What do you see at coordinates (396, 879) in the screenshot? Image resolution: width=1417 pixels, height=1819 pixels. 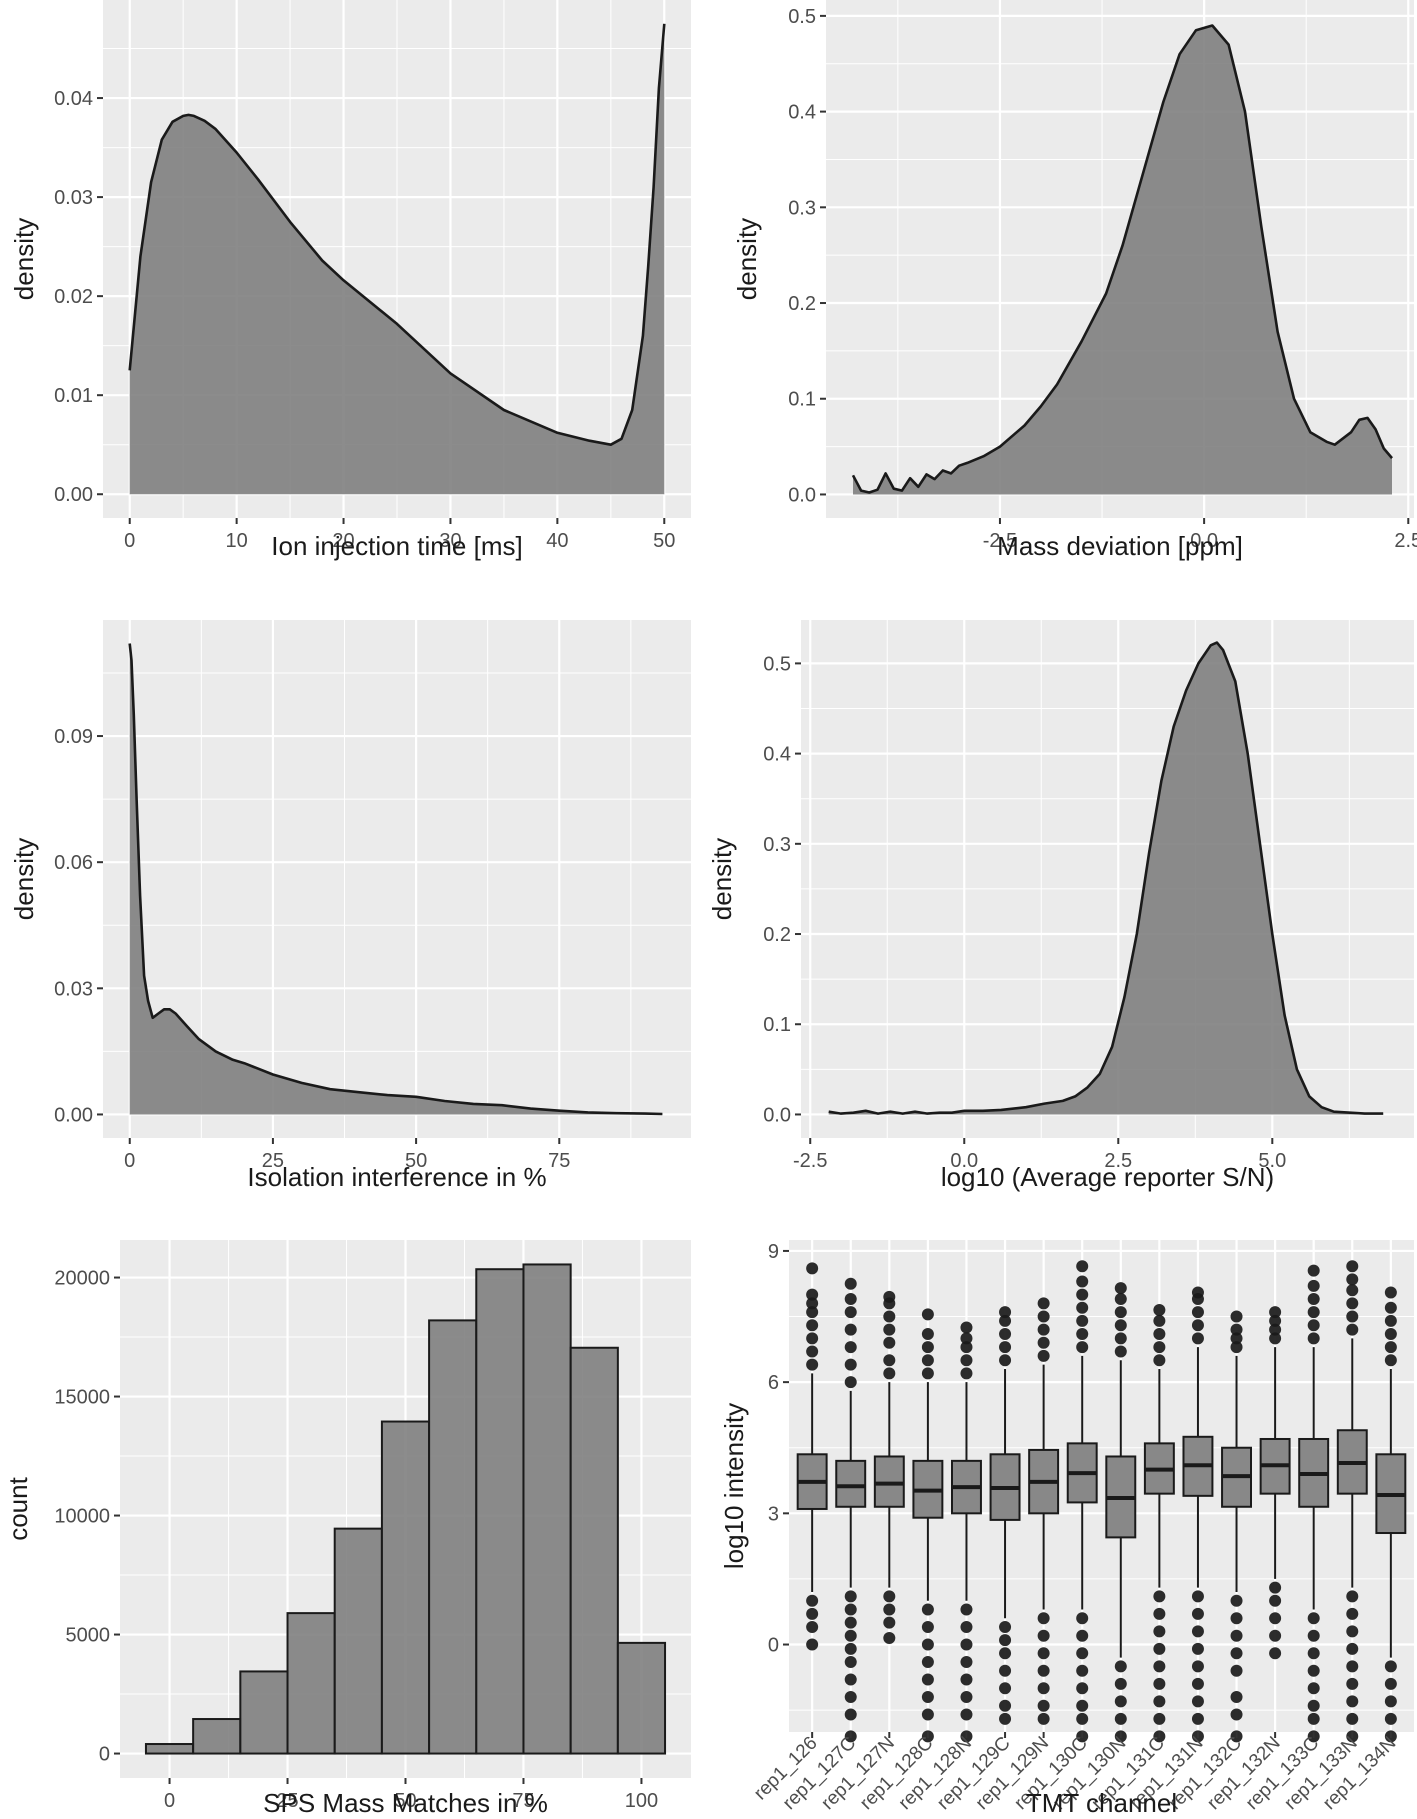 I see `iso-density-area` at bounding box center [396, 879].